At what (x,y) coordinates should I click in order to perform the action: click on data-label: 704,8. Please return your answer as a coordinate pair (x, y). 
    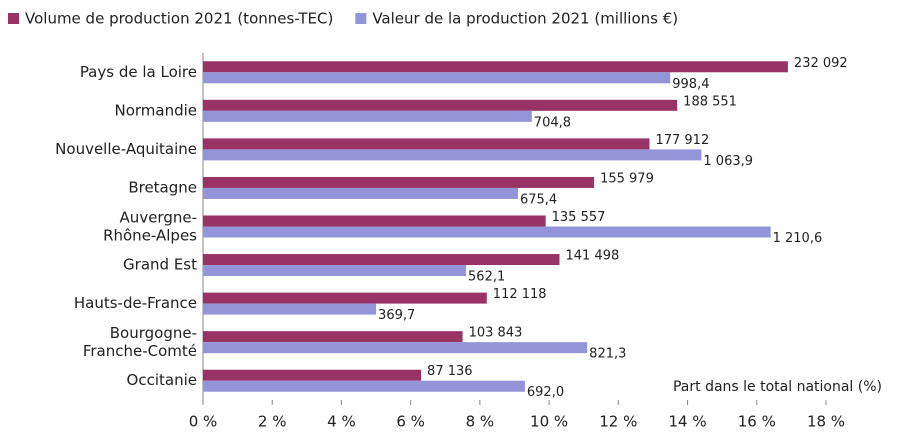
    Looking at the image, I should click on (552, 122).